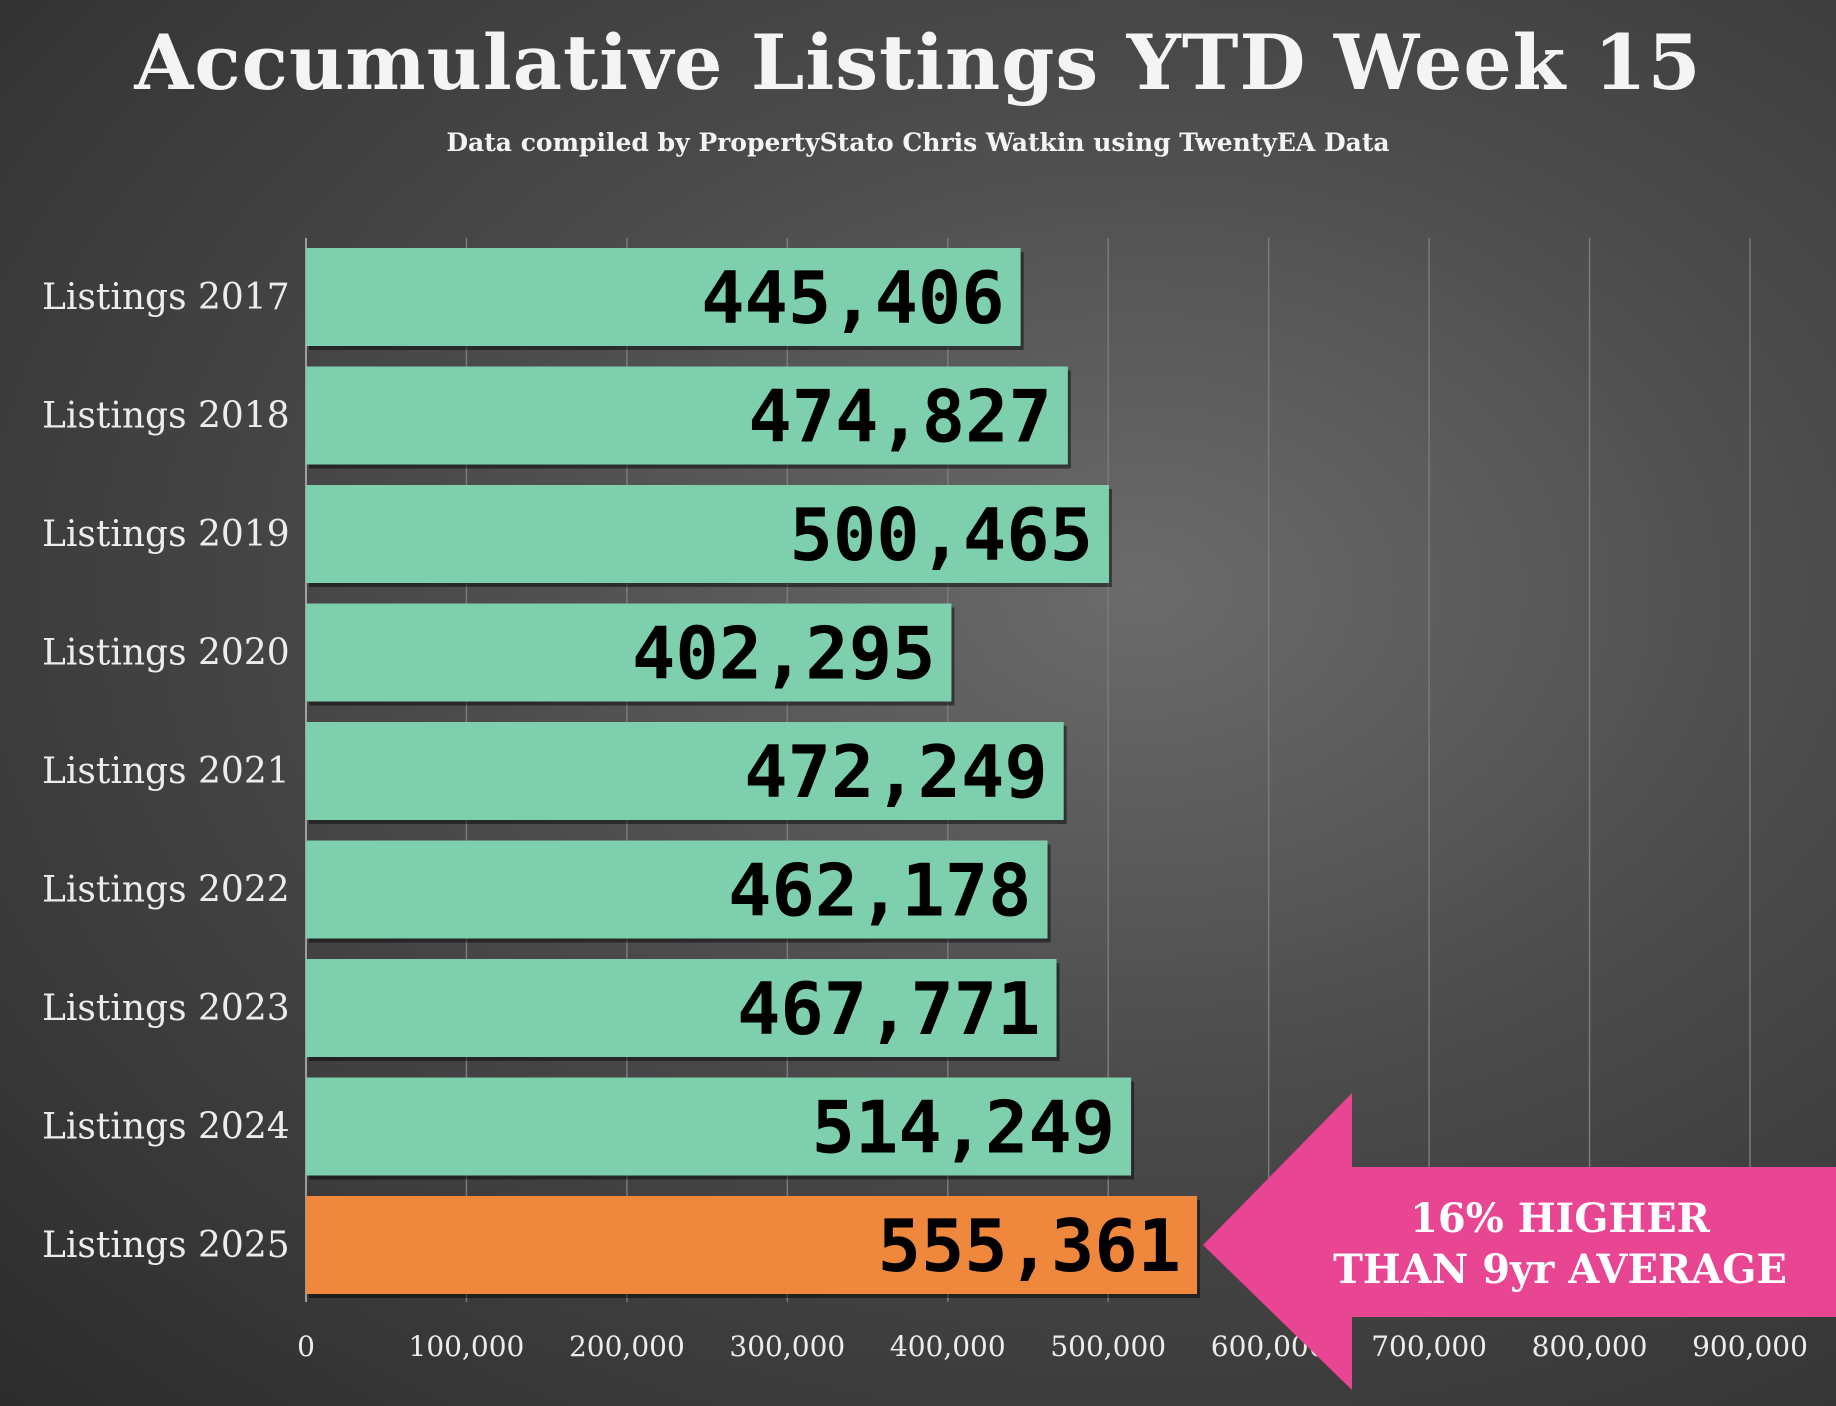 The height and width of the screenshot is (1406, 1836). I want to click on category-label: Listings 2020, so click(166, 653).